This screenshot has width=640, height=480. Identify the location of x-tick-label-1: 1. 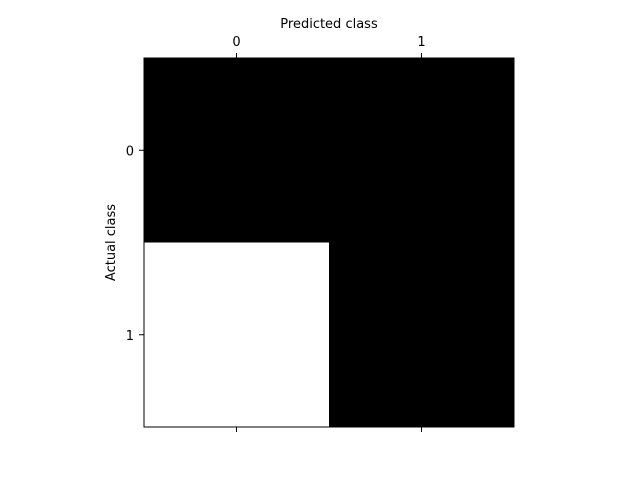
(421, 42).